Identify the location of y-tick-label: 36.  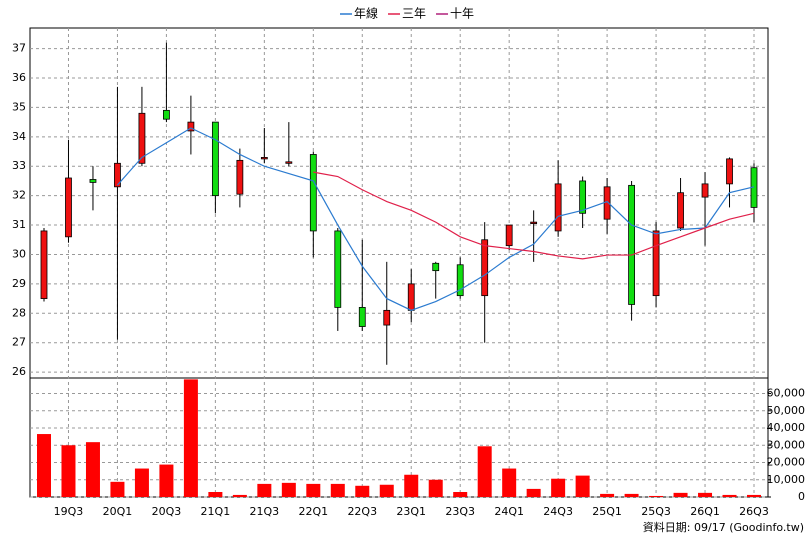
(19, 77).